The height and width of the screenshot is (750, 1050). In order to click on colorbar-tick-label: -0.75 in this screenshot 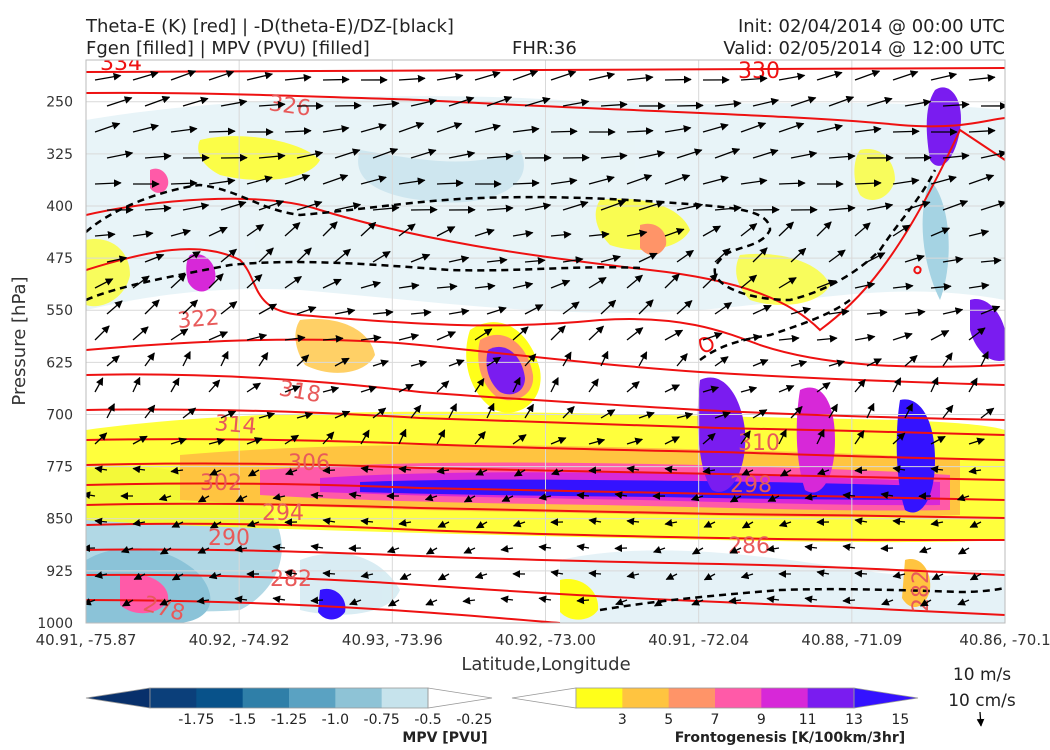, I will do `click(382, 720)`.